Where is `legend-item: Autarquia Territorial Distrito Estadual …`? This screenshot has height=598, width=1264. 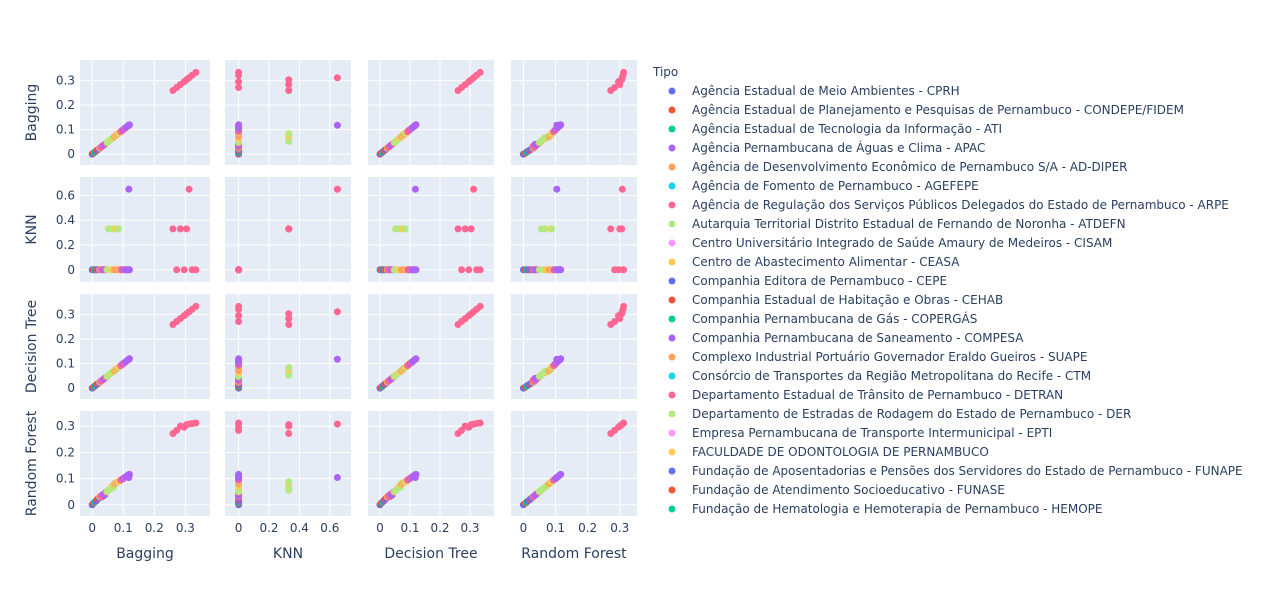
legend-item: Autarquia Territorial Distrito Estadual … is located at coordinates (897, 224).